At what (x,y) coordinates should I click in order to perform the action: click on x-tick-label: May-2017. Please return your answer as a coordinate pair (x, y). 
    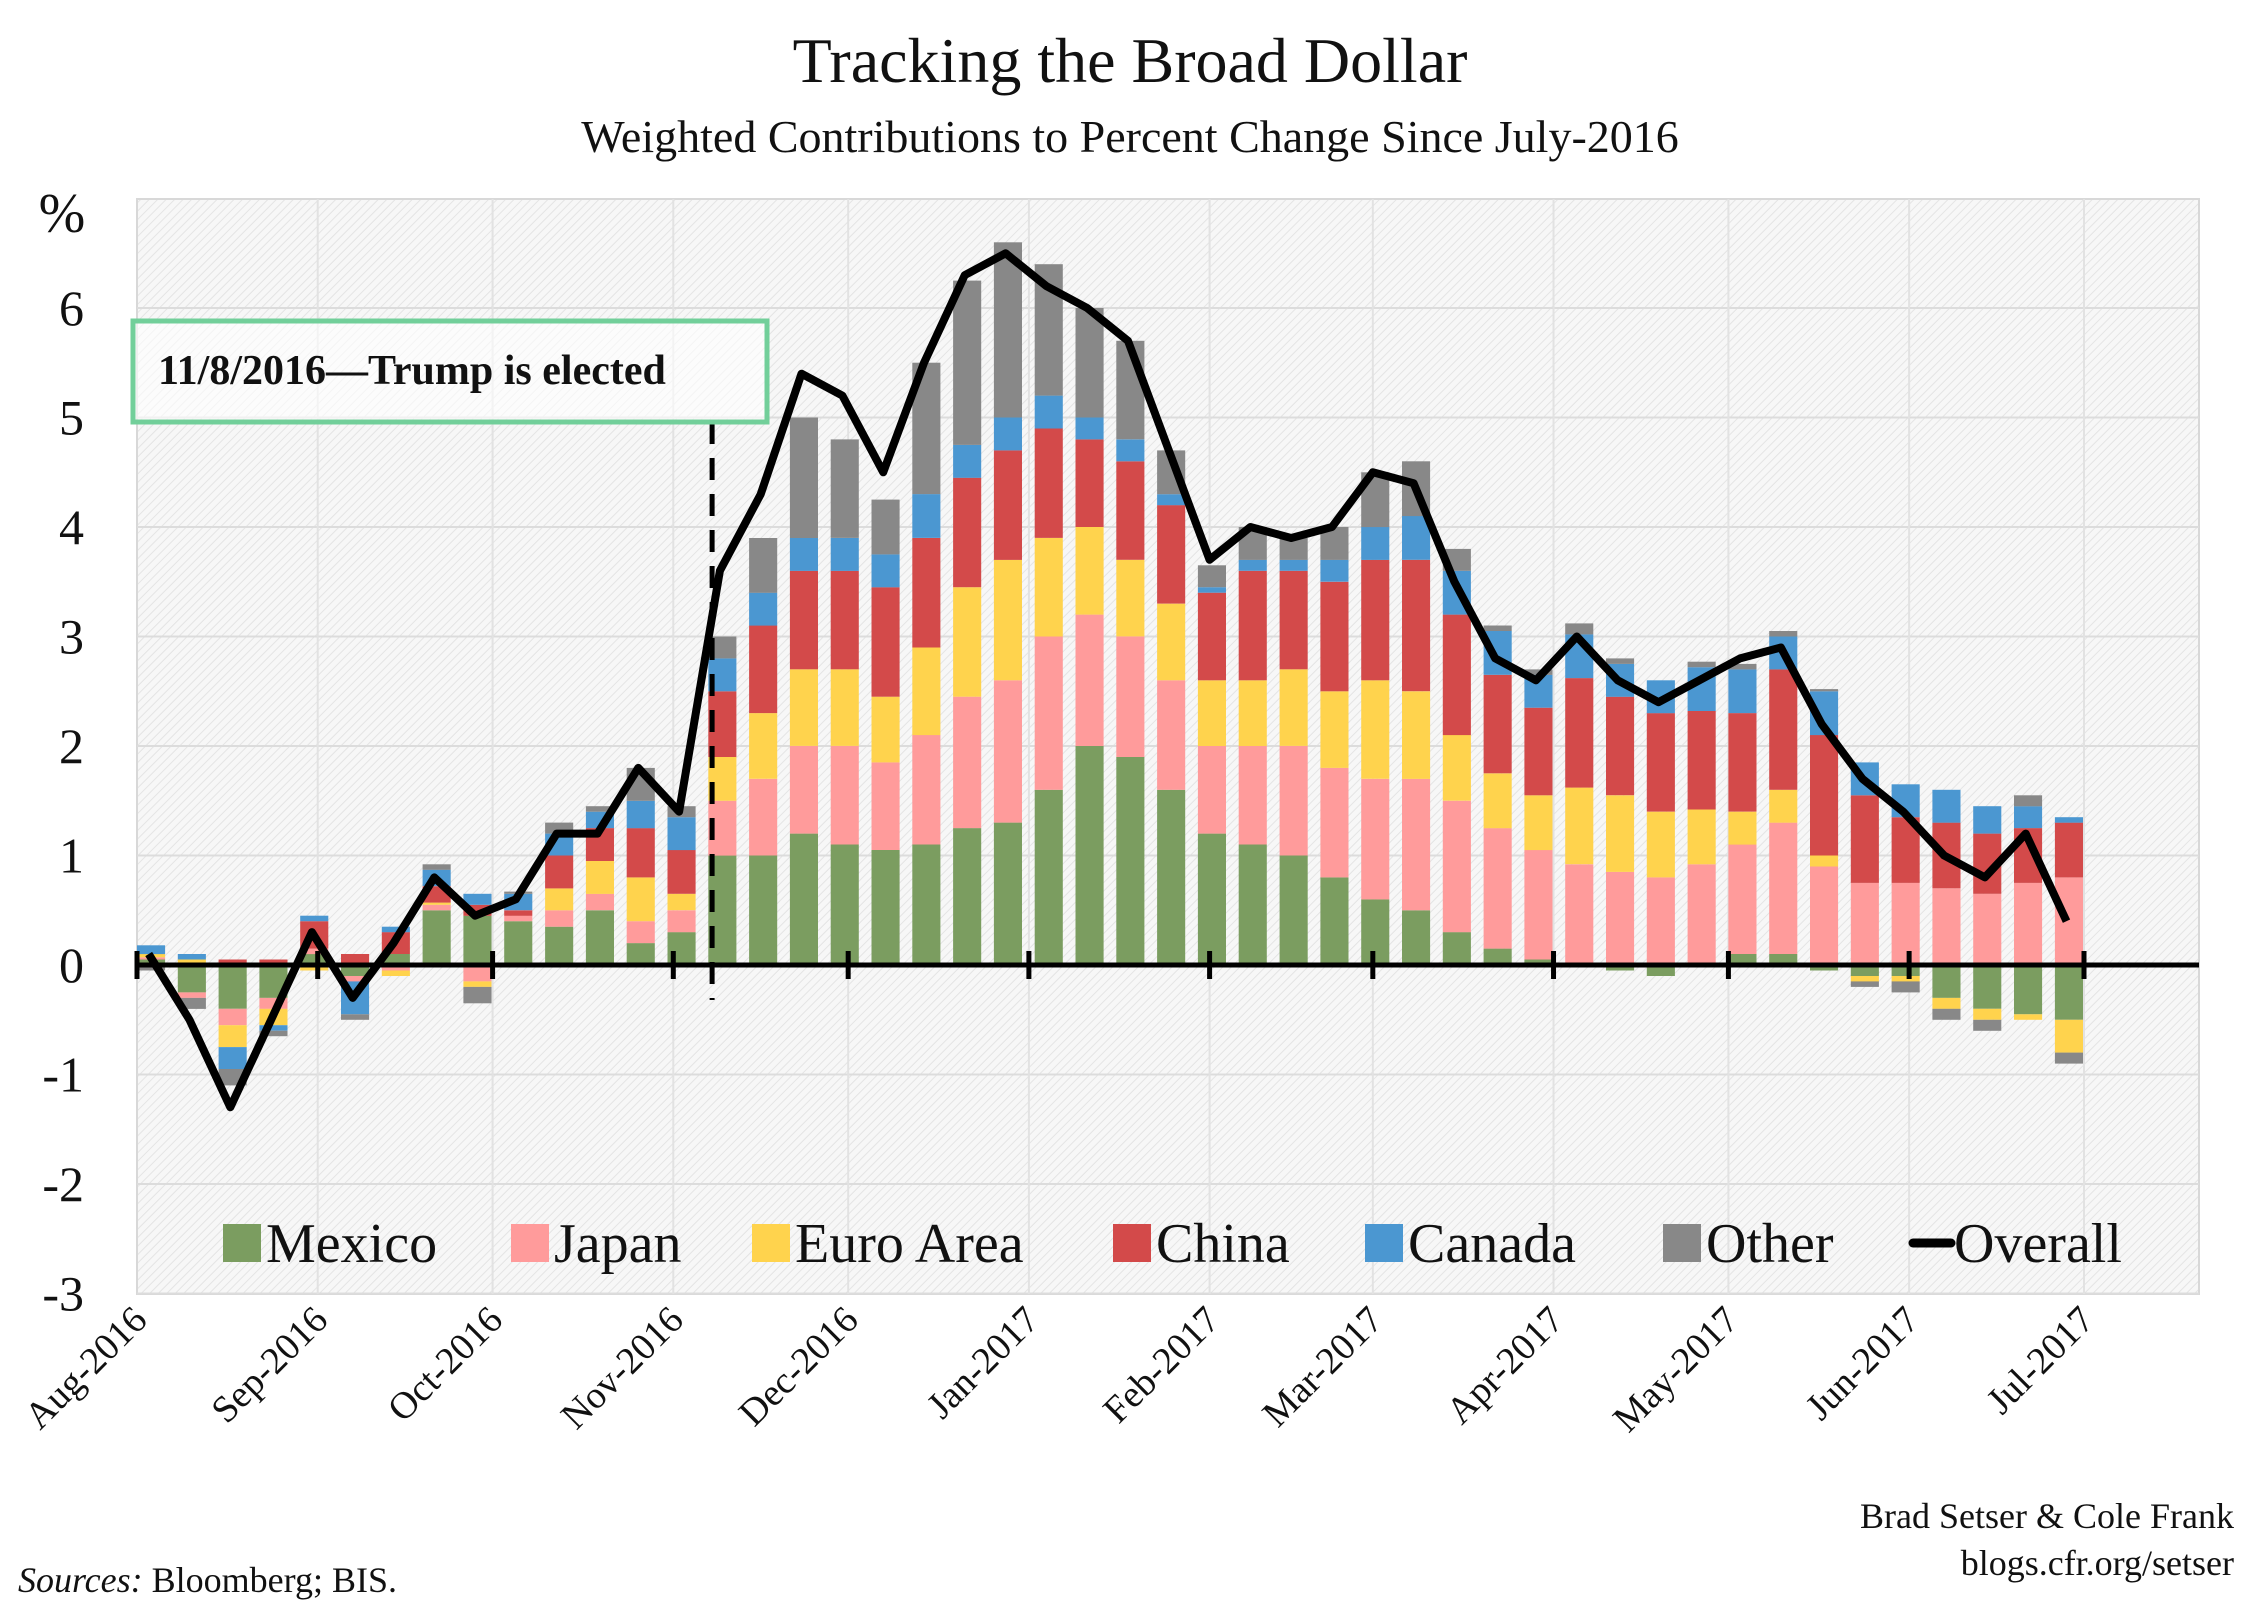
    Looking at the image, I should click on (1676, 1370).